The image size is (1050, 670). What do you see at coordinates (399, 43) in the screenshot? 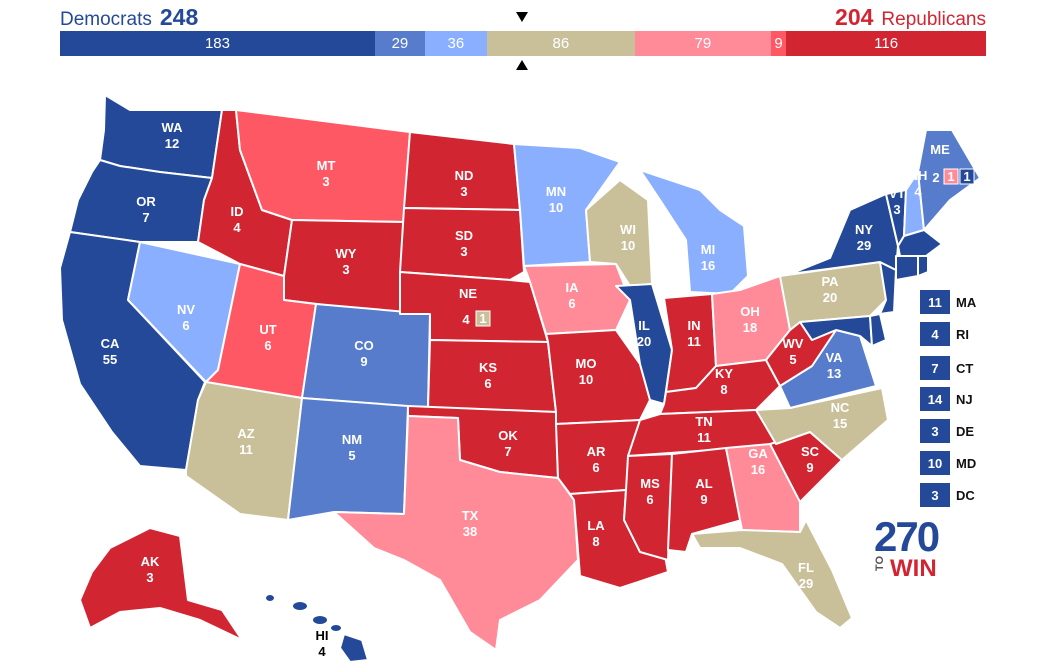
I see `bar-segment-likely-dem: 29` at bounding box center [399, 43].